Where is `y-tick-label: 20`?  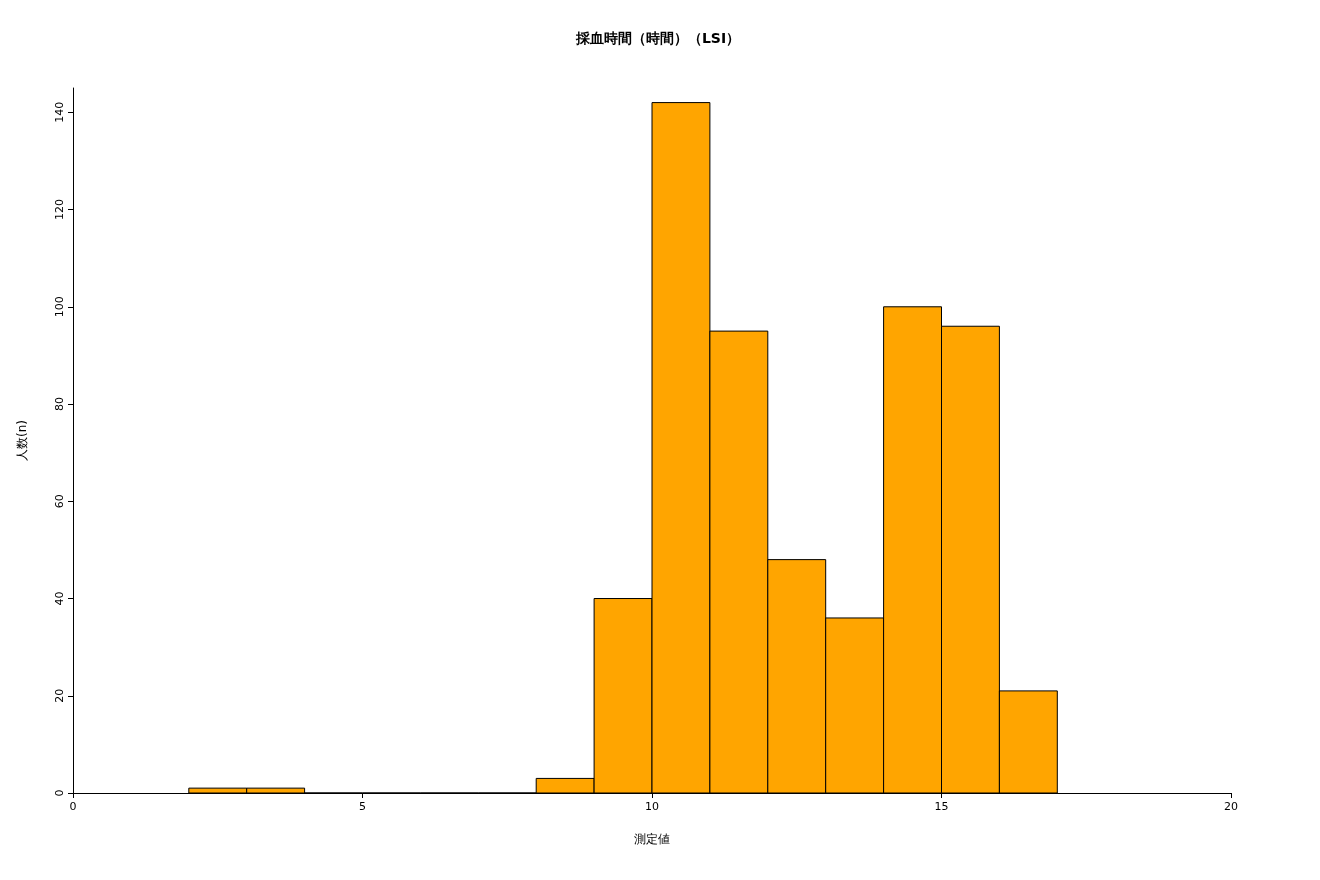
y-tick-label: 20 is located at coordinates (59, 695).